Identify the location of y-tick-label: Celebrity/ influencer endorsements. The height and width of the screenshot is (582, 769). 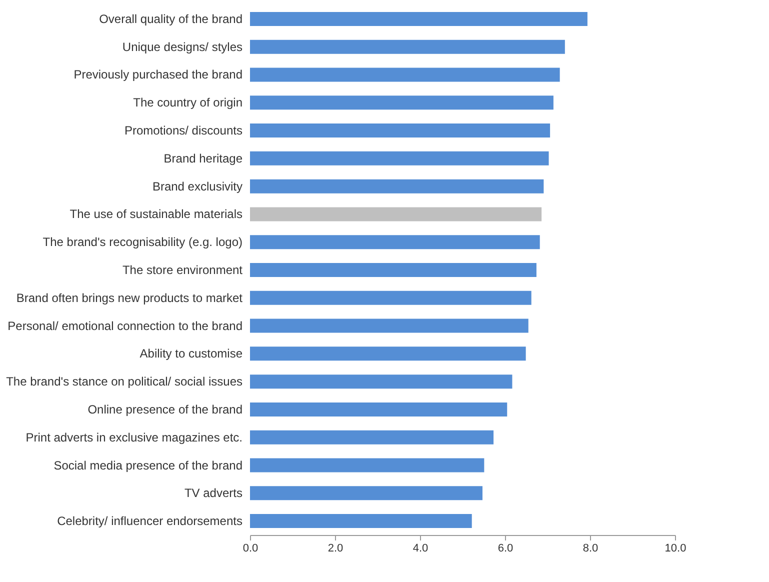
(149, 521).